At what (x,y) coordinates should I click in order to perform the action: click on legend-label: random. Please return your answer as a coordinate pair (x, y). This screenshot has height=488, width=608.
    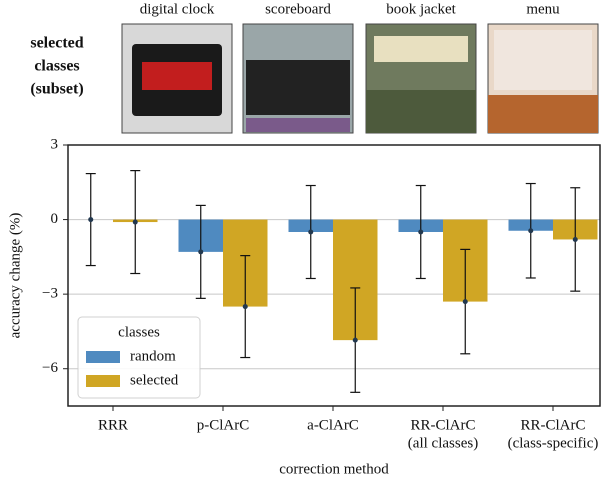
    Looking at the image, I should click on (153, 356).